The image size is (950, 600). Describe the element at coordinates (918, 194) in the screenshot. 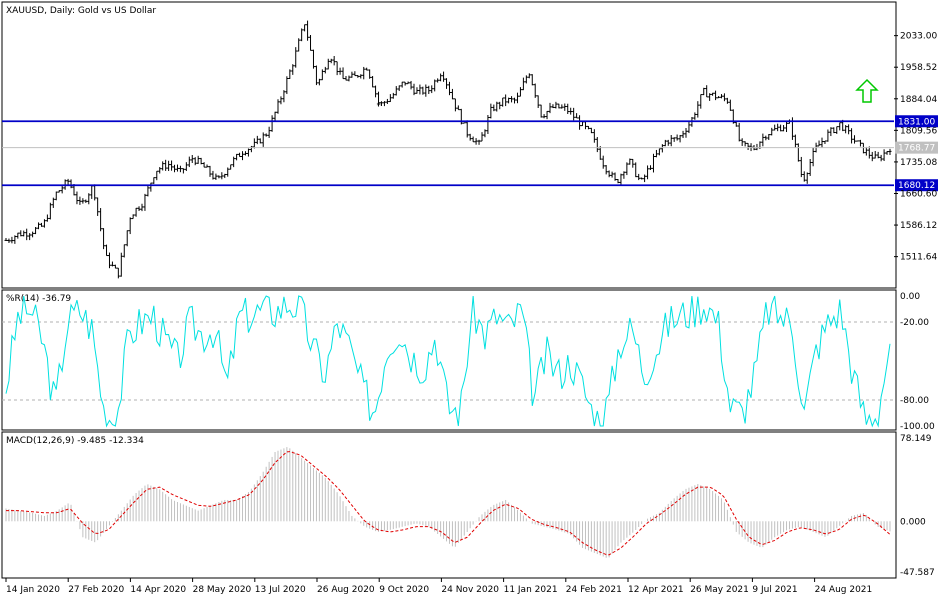

I see `price-tick-label: 1660.60` at that location.